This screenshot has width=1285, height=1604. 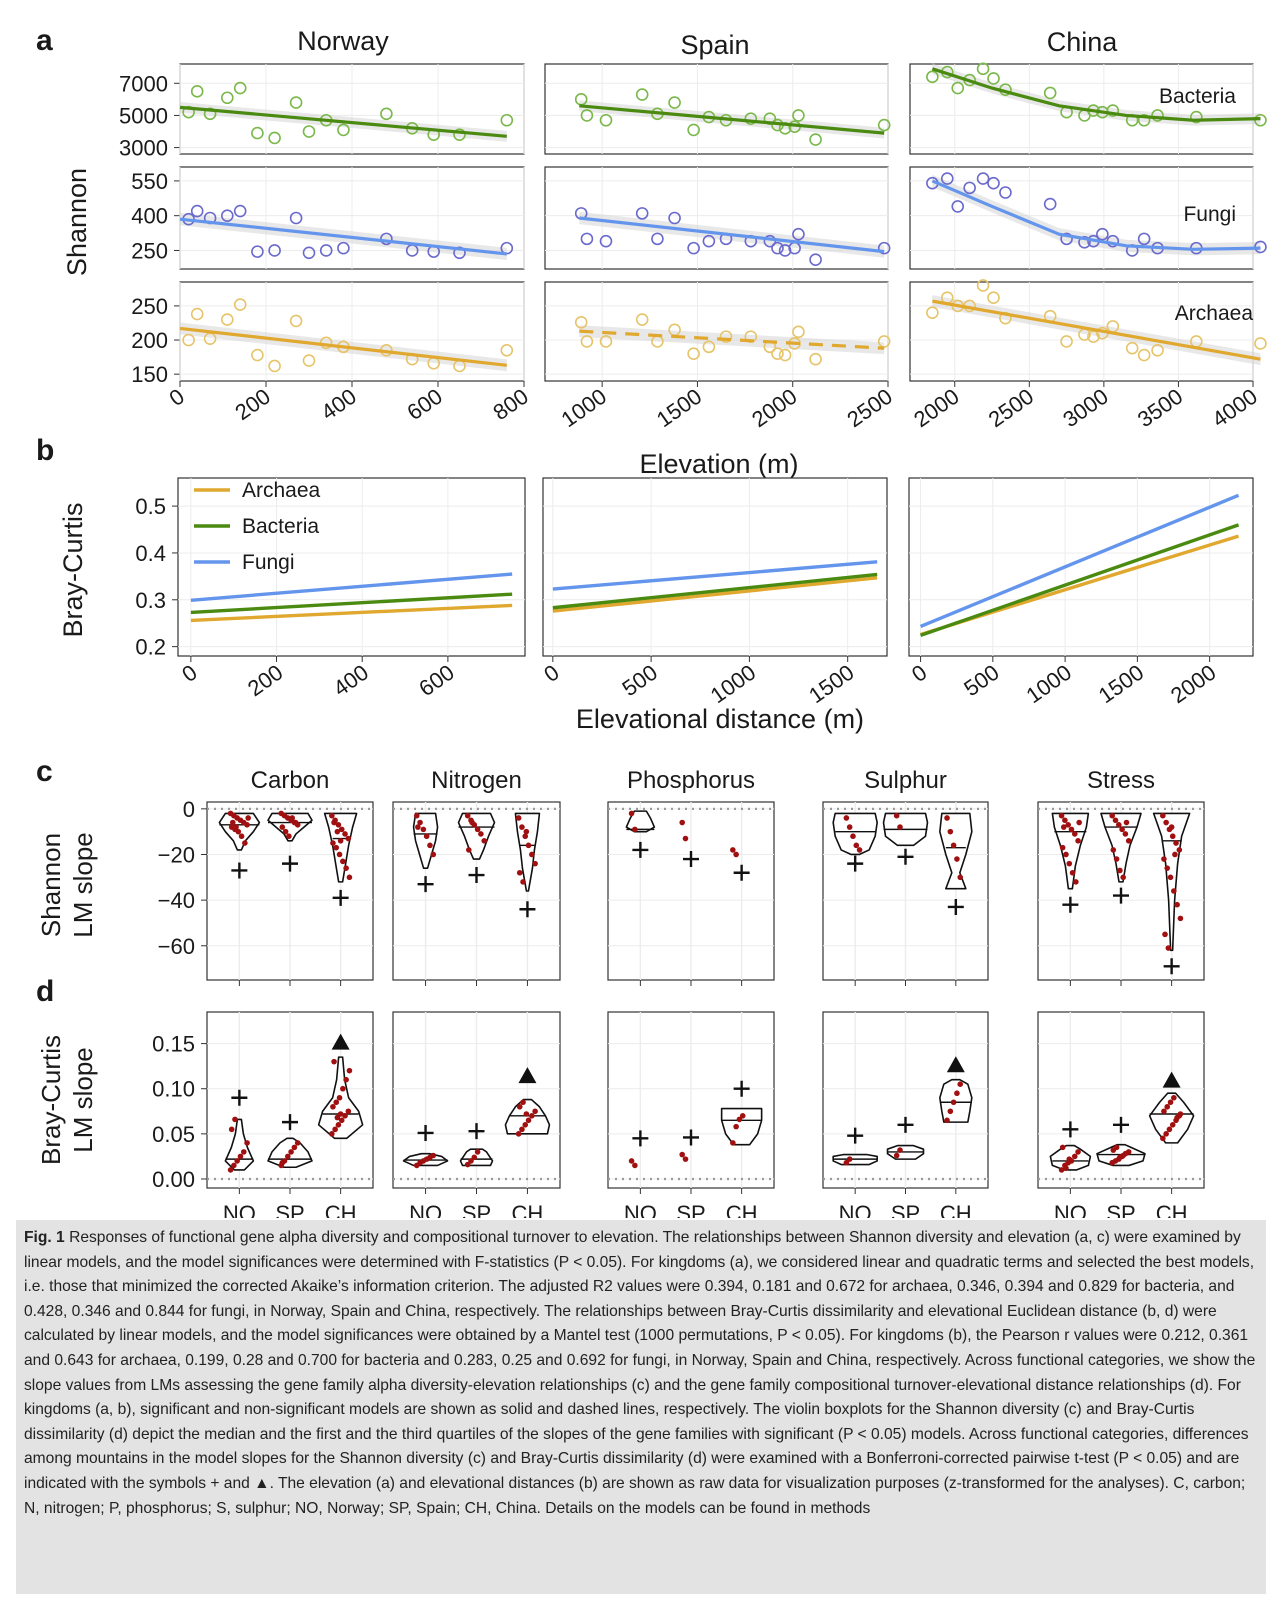 I want to click on legend-label-fungi: Fungi, so click(x=268, y=562).